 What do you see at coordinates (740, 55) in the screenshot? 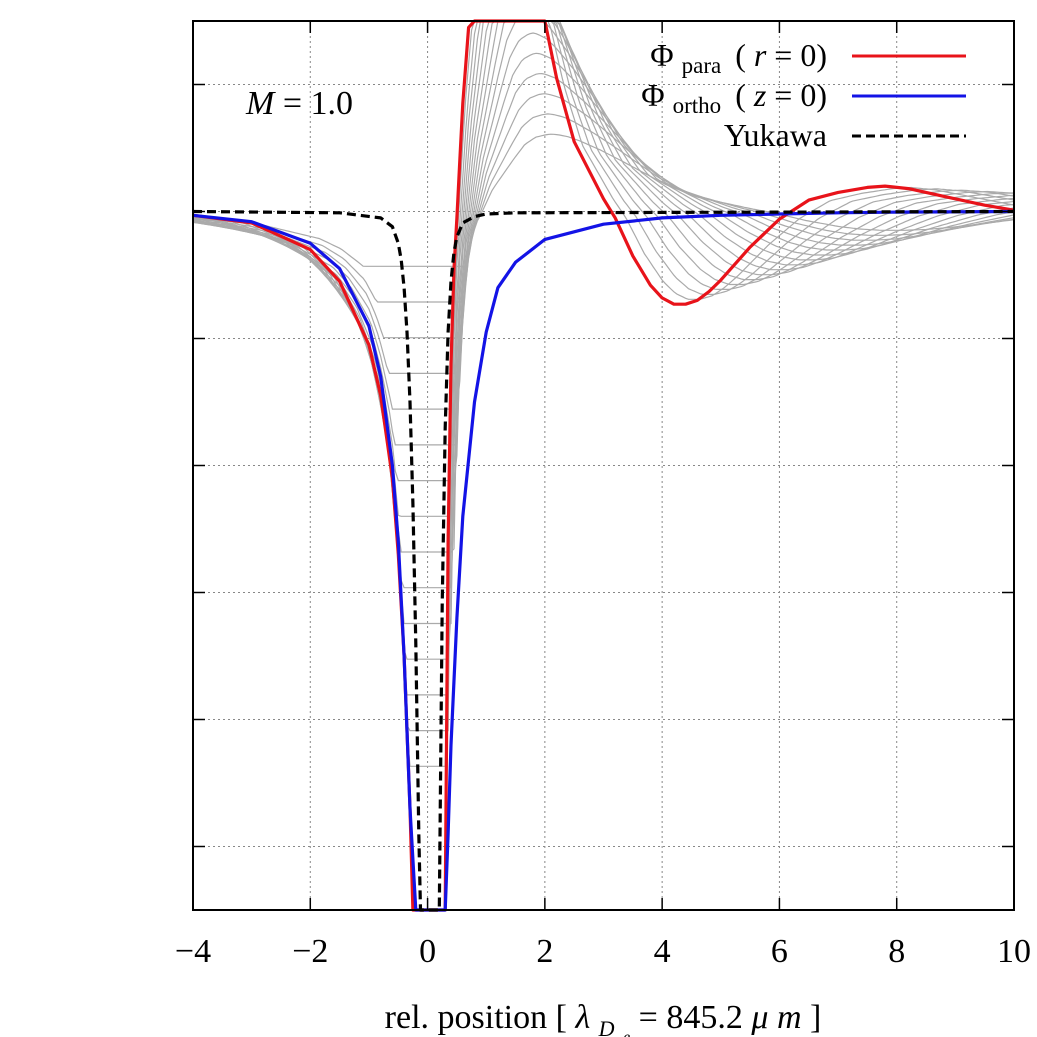
I see `legend-para-open: (` at bounding box center [740, 55].